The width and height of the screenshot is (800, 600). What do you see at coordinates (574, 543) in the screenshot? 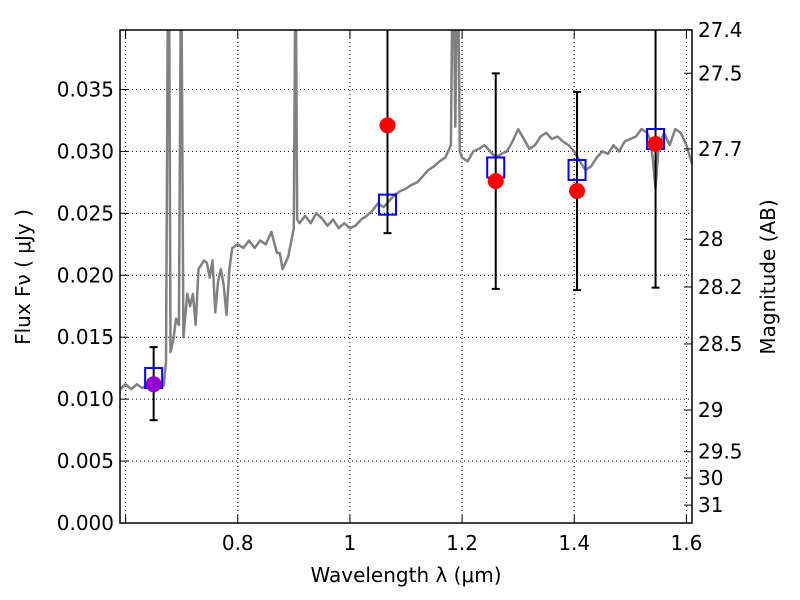
I see `x-tick-label: 1.4` at bounding box center [574, 543].